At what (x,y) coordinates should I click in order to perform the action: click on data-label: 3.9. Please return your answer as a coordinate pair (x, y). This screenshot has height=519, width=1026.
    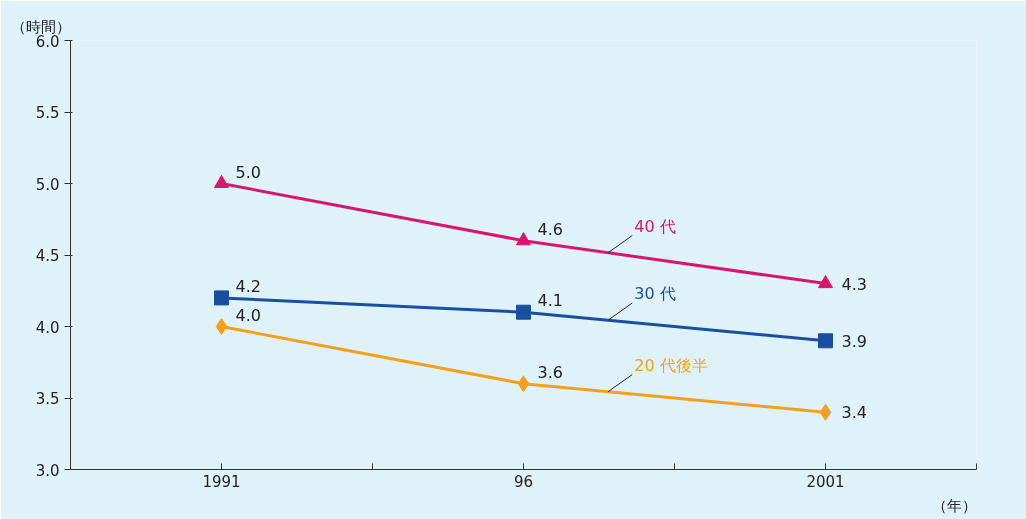
    Looking at the image, I should click on (854, 341).